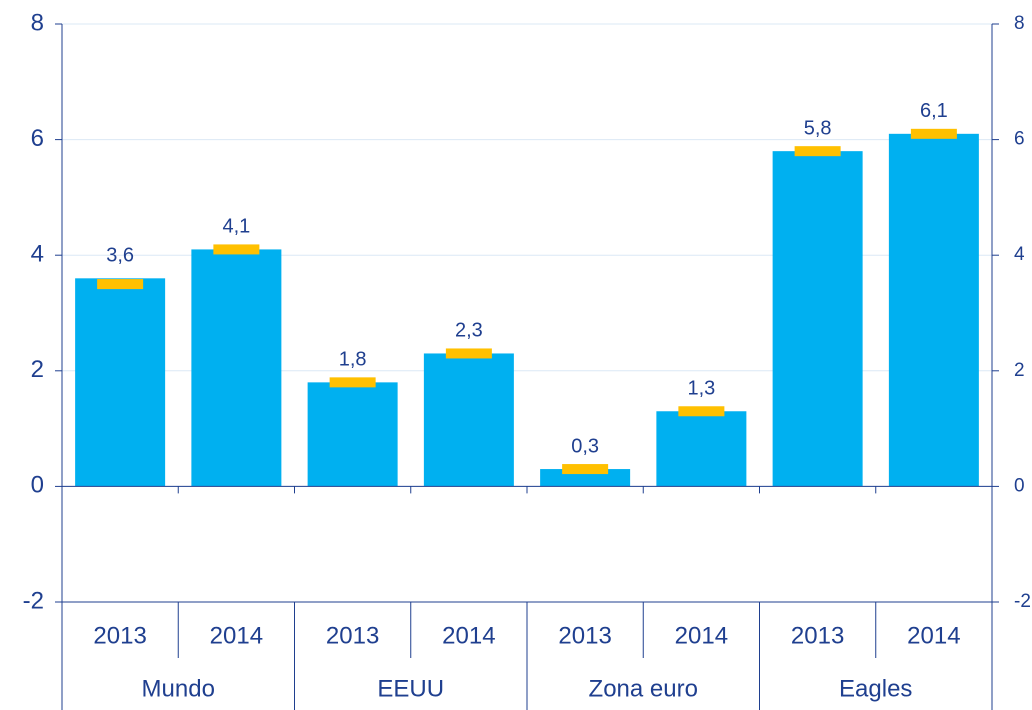 Image resolution: width=1032 pixels, height=710 pixels. What do you see at coordinates (643, 688) in the screenshot?
I see `group-label: Zona euro` at bounding box center [643, 688].